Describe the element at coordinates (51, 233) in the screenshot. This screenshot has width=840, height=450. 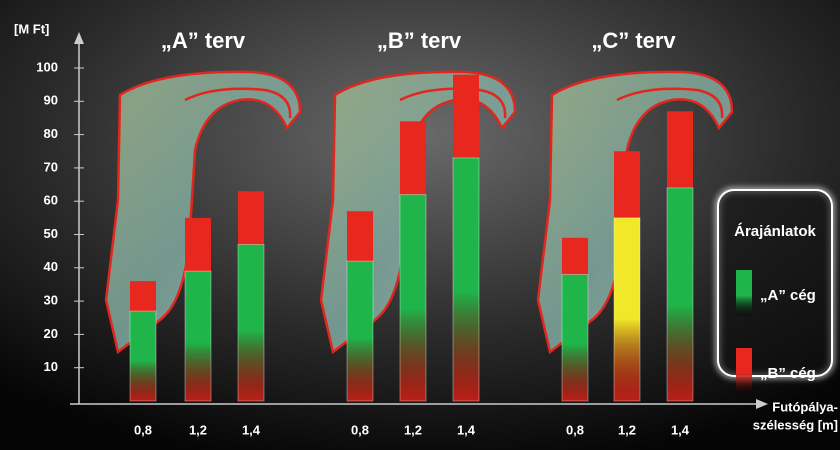
I see `y-tick-label: 50` at that location.